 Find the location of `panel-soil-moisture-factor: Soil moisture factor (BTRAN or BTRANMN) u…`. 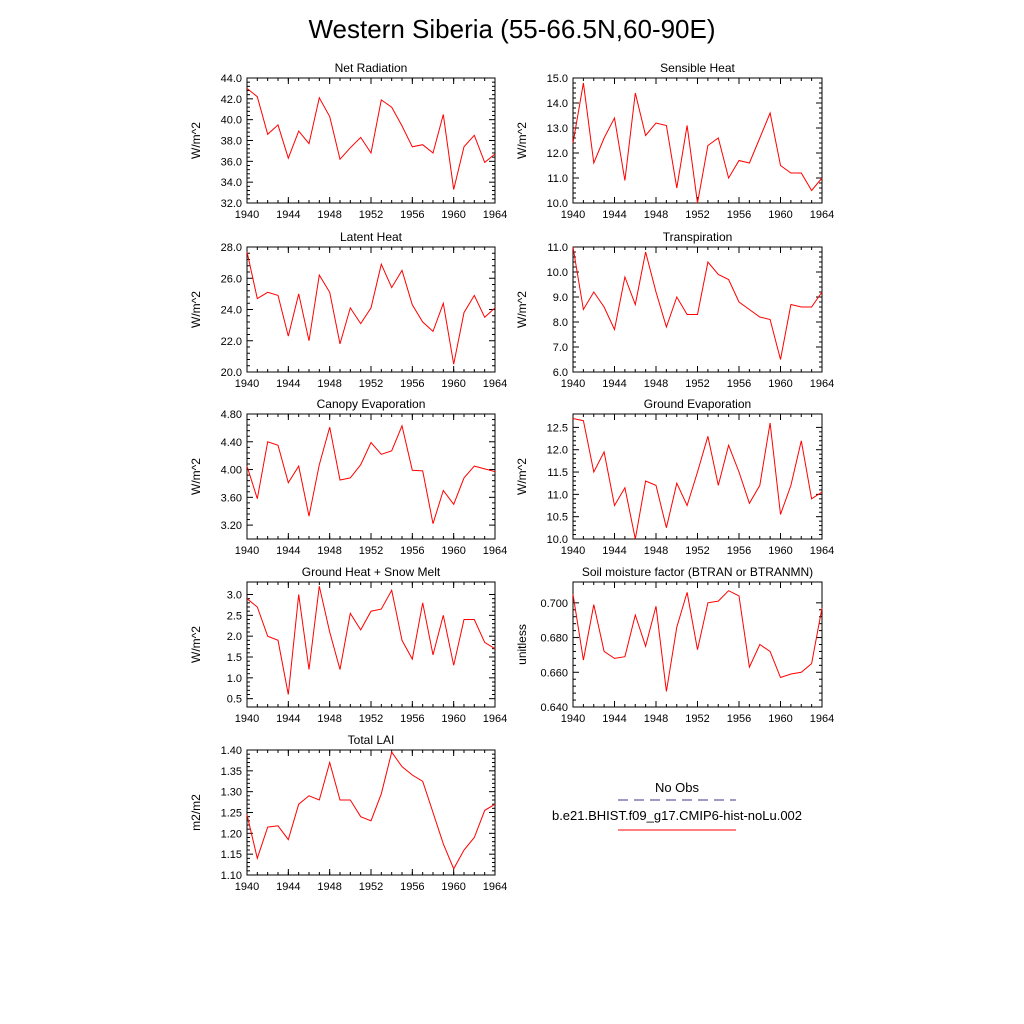

panel-soil-moisture-factor: Soil moisture factor (BTRAN or BTRANMN) u… is located at coordinates (674, 645).